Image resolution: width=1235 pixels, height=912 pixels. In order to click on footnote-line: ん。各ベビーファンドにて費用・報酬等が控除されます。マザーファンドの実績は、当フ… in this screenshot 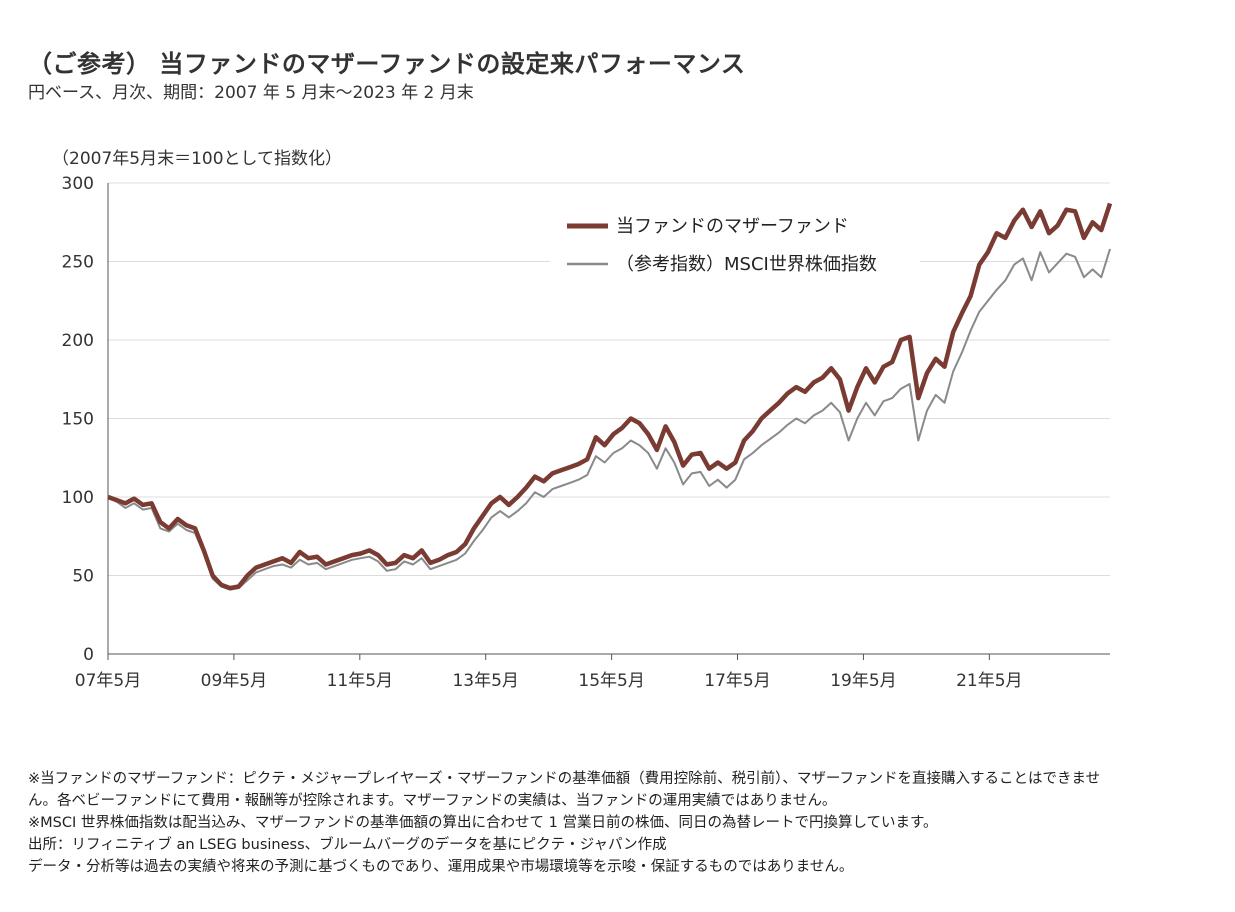, I will do `click(432, 801)`.